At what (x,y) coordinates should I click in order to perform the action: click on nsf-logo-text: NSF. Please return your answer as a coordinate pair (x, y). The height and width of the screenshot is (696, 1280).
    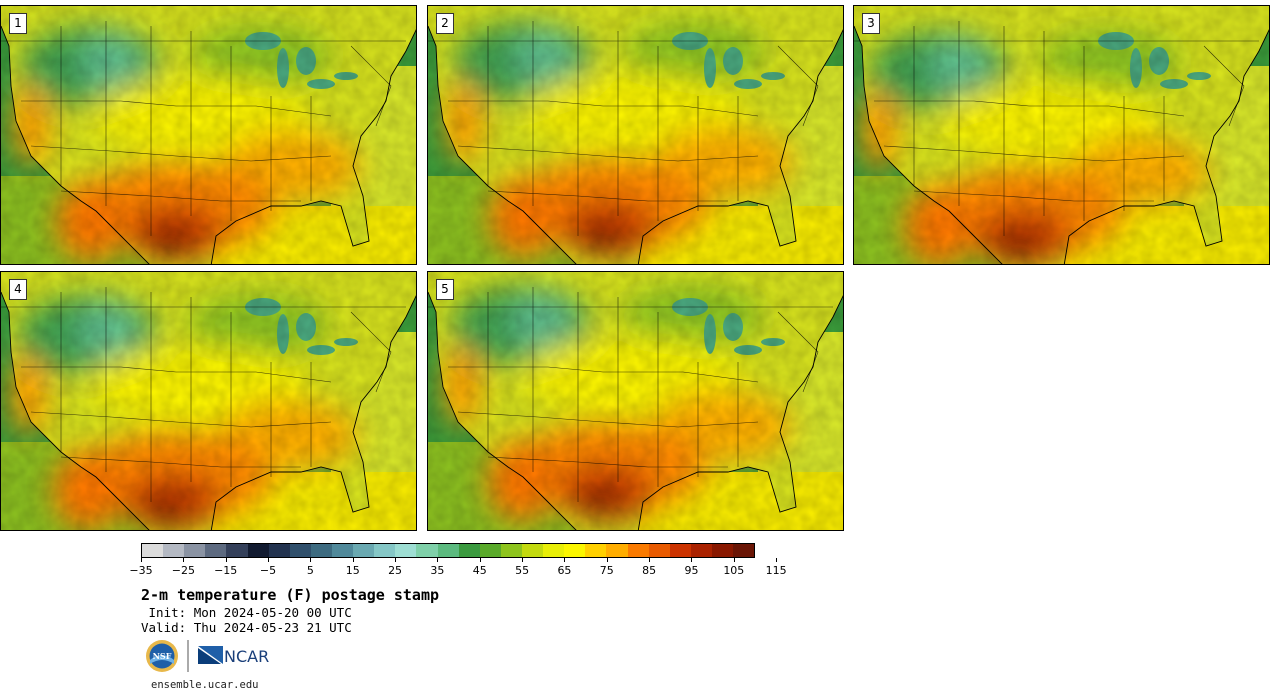
    Looking at the image, I should click on (162, 656).